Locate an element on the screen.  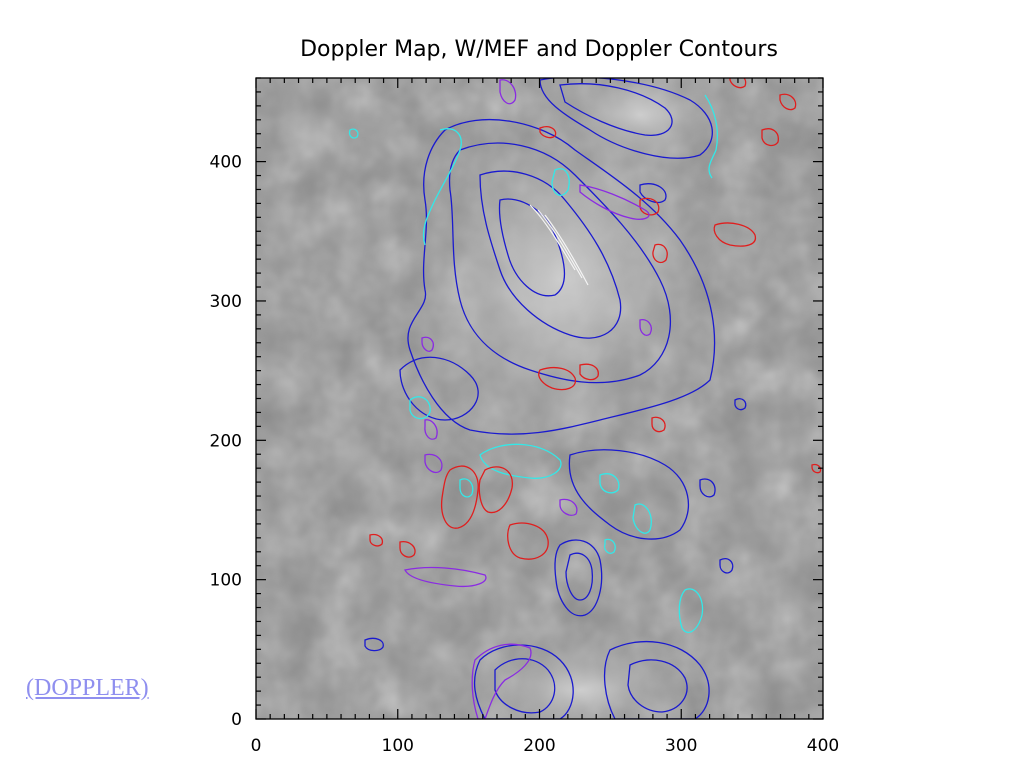
bright-region-bottom is located at coordinates (580, 679).